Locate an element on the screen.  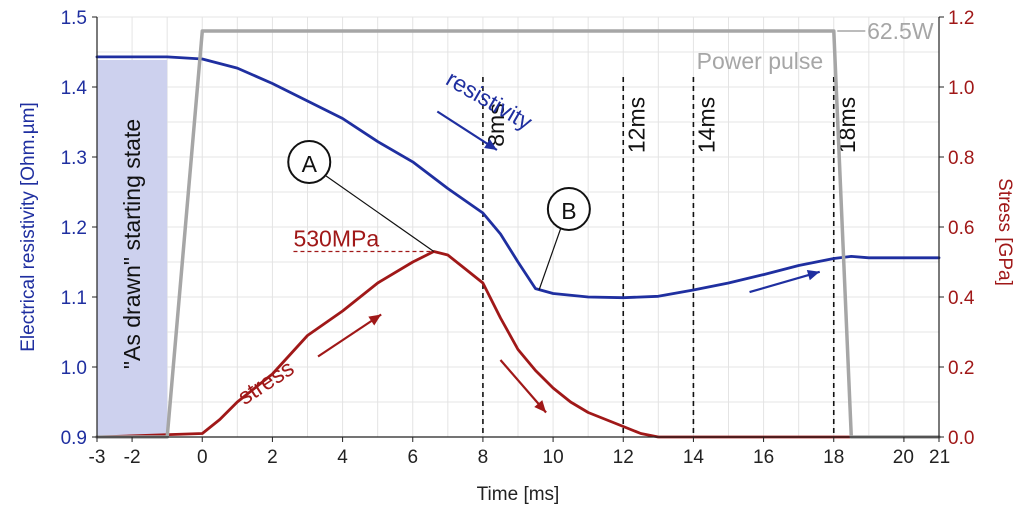
resistivity-arrow-head is located at coordinates (490, 144).